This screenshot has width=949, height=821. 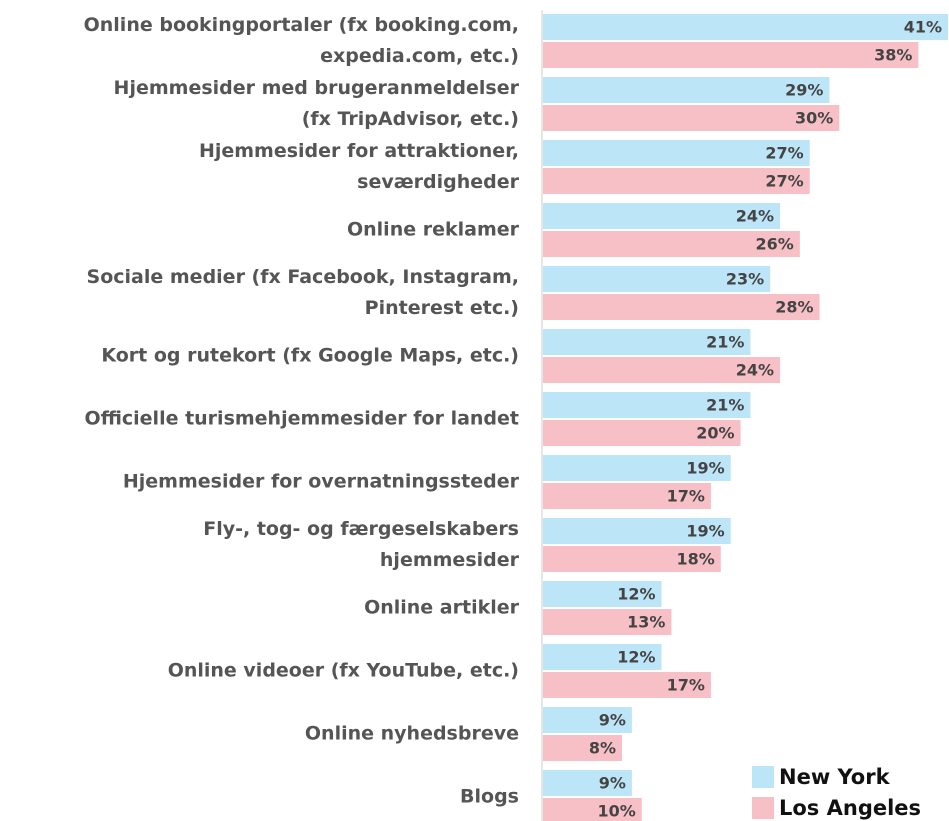 I want to click on category-label: Hjemmesider med brugeranmeldelser, so click(x=317, y=88).